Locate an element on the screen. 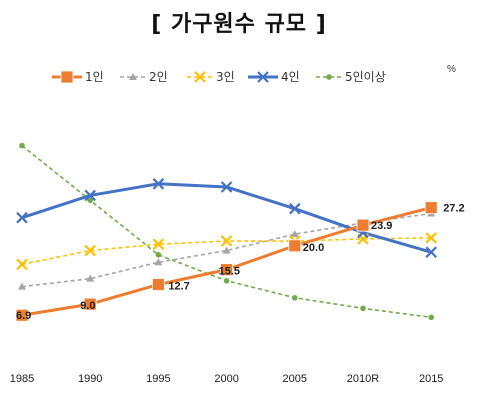 This screenshot has height=400, width=478. one-person-data-label: 12.7 is located at coordinates (178, 286).